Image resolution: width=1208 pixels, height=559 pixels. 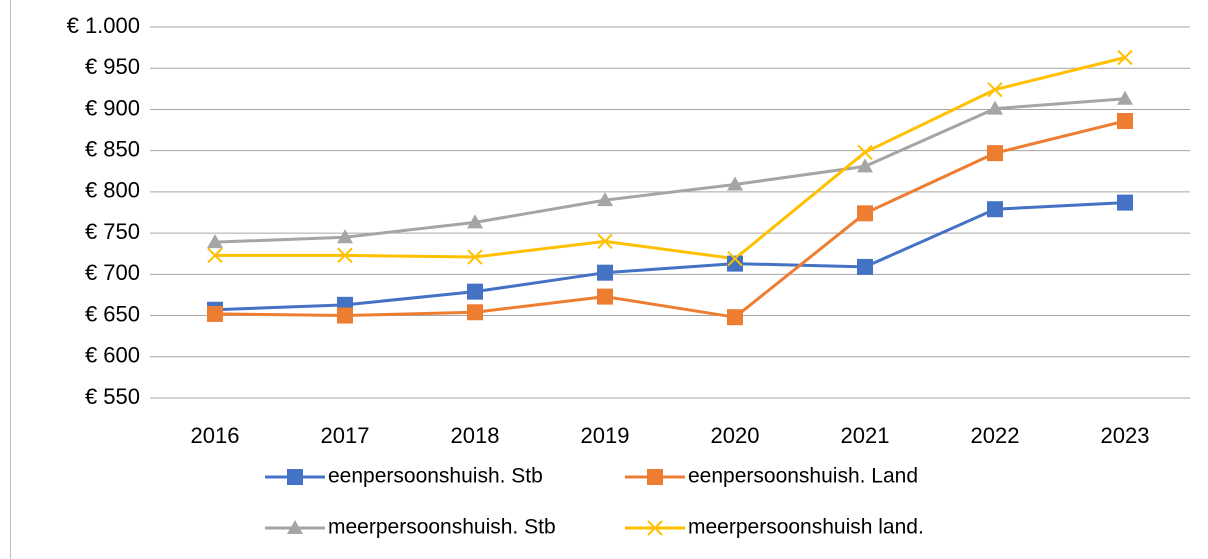 I want to click on x-tick-label: 2019, so click(x=605, y=435).